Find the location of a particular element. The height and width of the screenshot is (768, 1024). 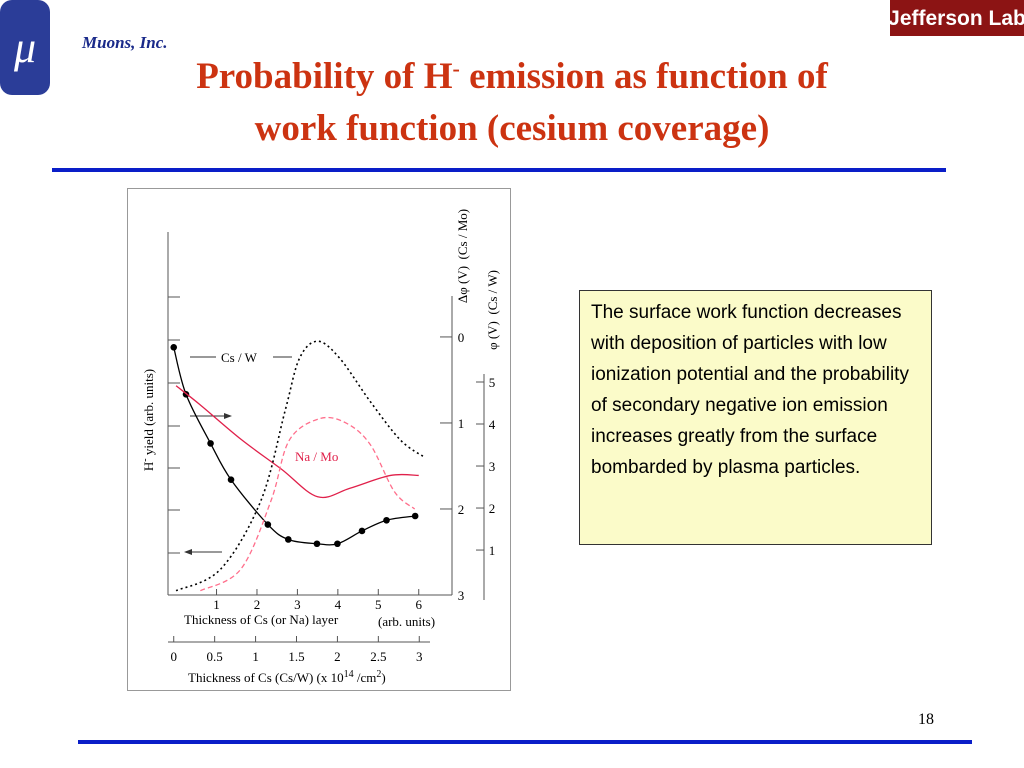

title-superscript: - is located at coordinates (455, 68).